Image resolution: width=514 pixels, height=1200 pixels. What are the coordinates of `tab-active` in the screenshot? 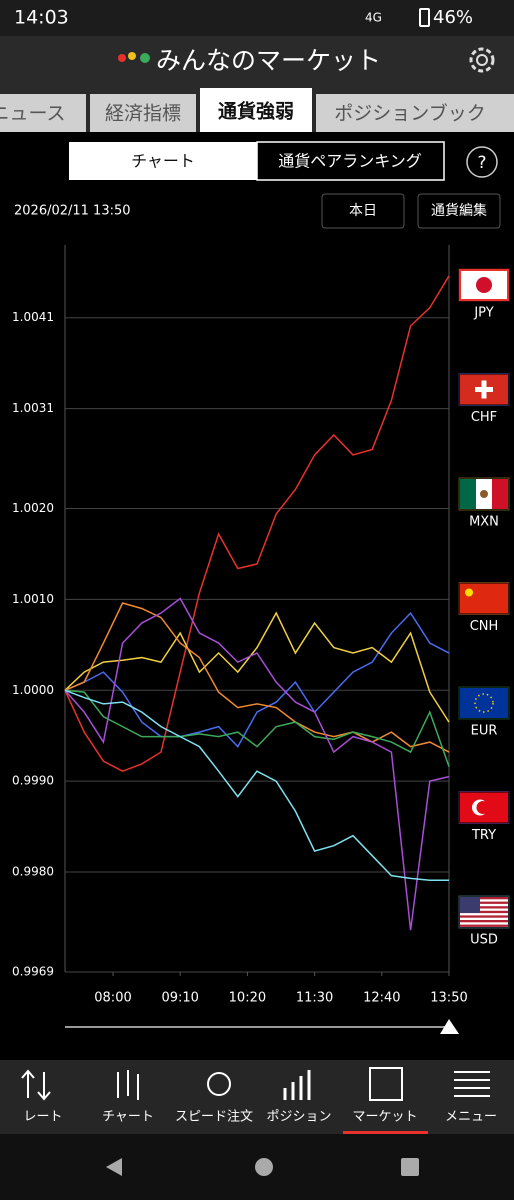 It's located at (256, 110).